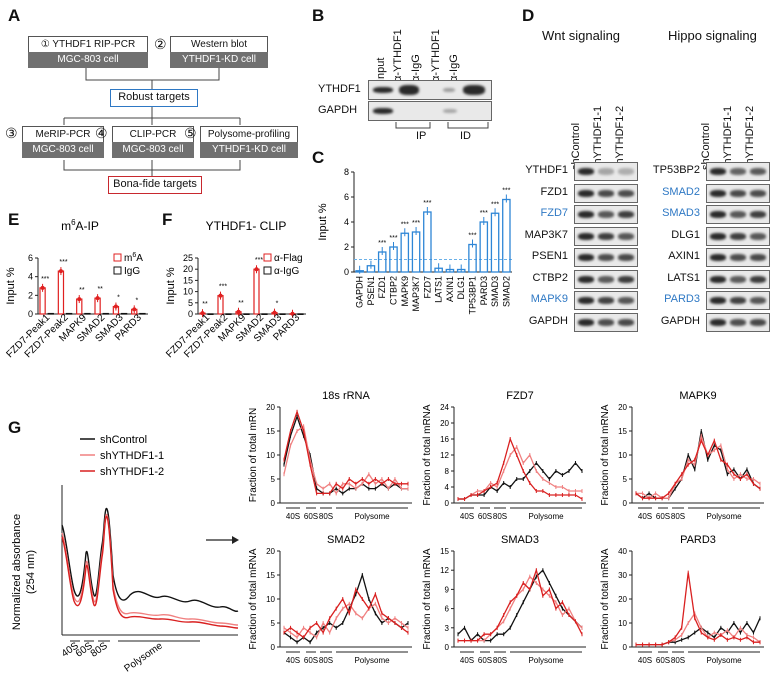 The width and height of the screenshot is (776, 675). I want to click on lane-label-input: Input, so click(381, 69).